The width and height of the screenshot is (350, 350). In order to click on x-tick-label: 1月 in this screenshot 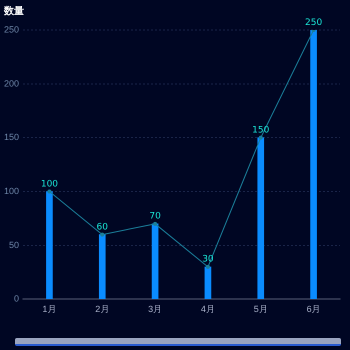, I will do `click(49, 309)`.